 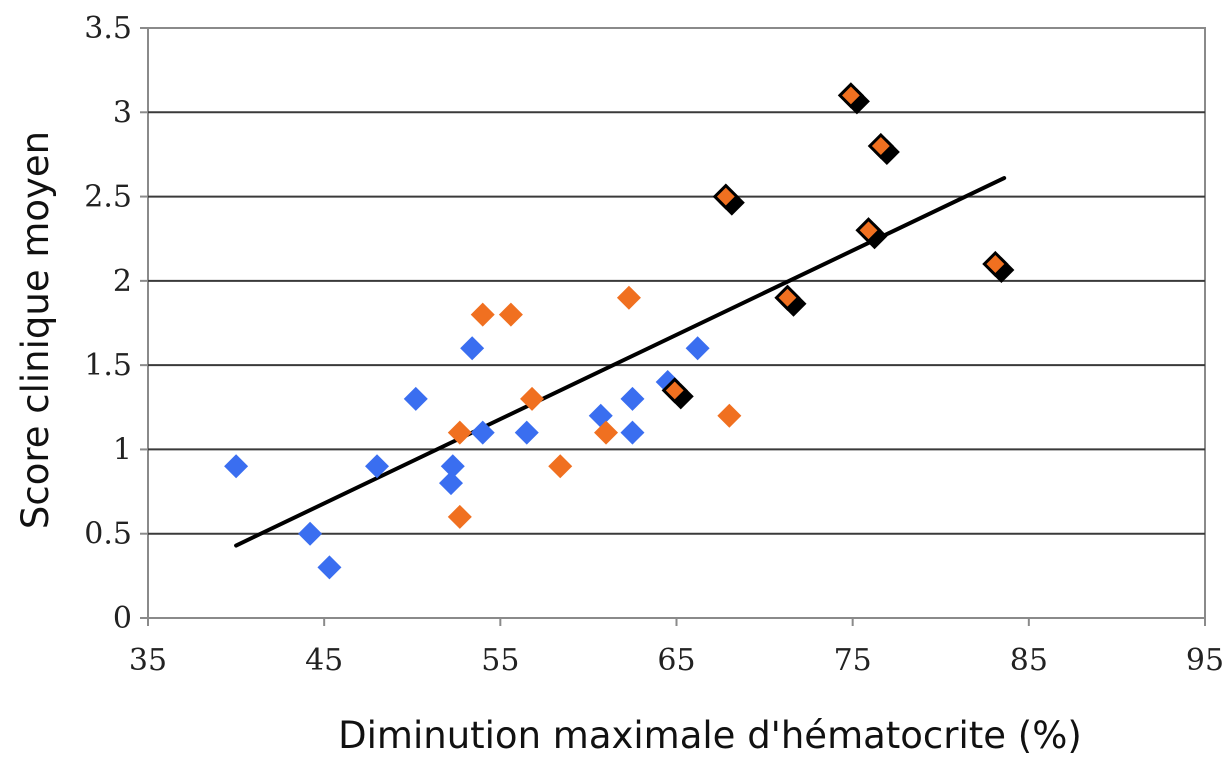 I want to click on x-tick-label: 55, so click(x=500, y=660).